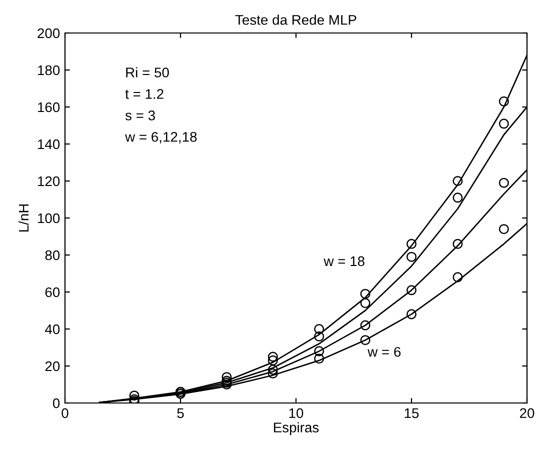 The width and height of the screenshot is (542, 450). Describe the element at coordinates (52, 292) in the screenshot. I see `y-tick-label: 60` at that location.